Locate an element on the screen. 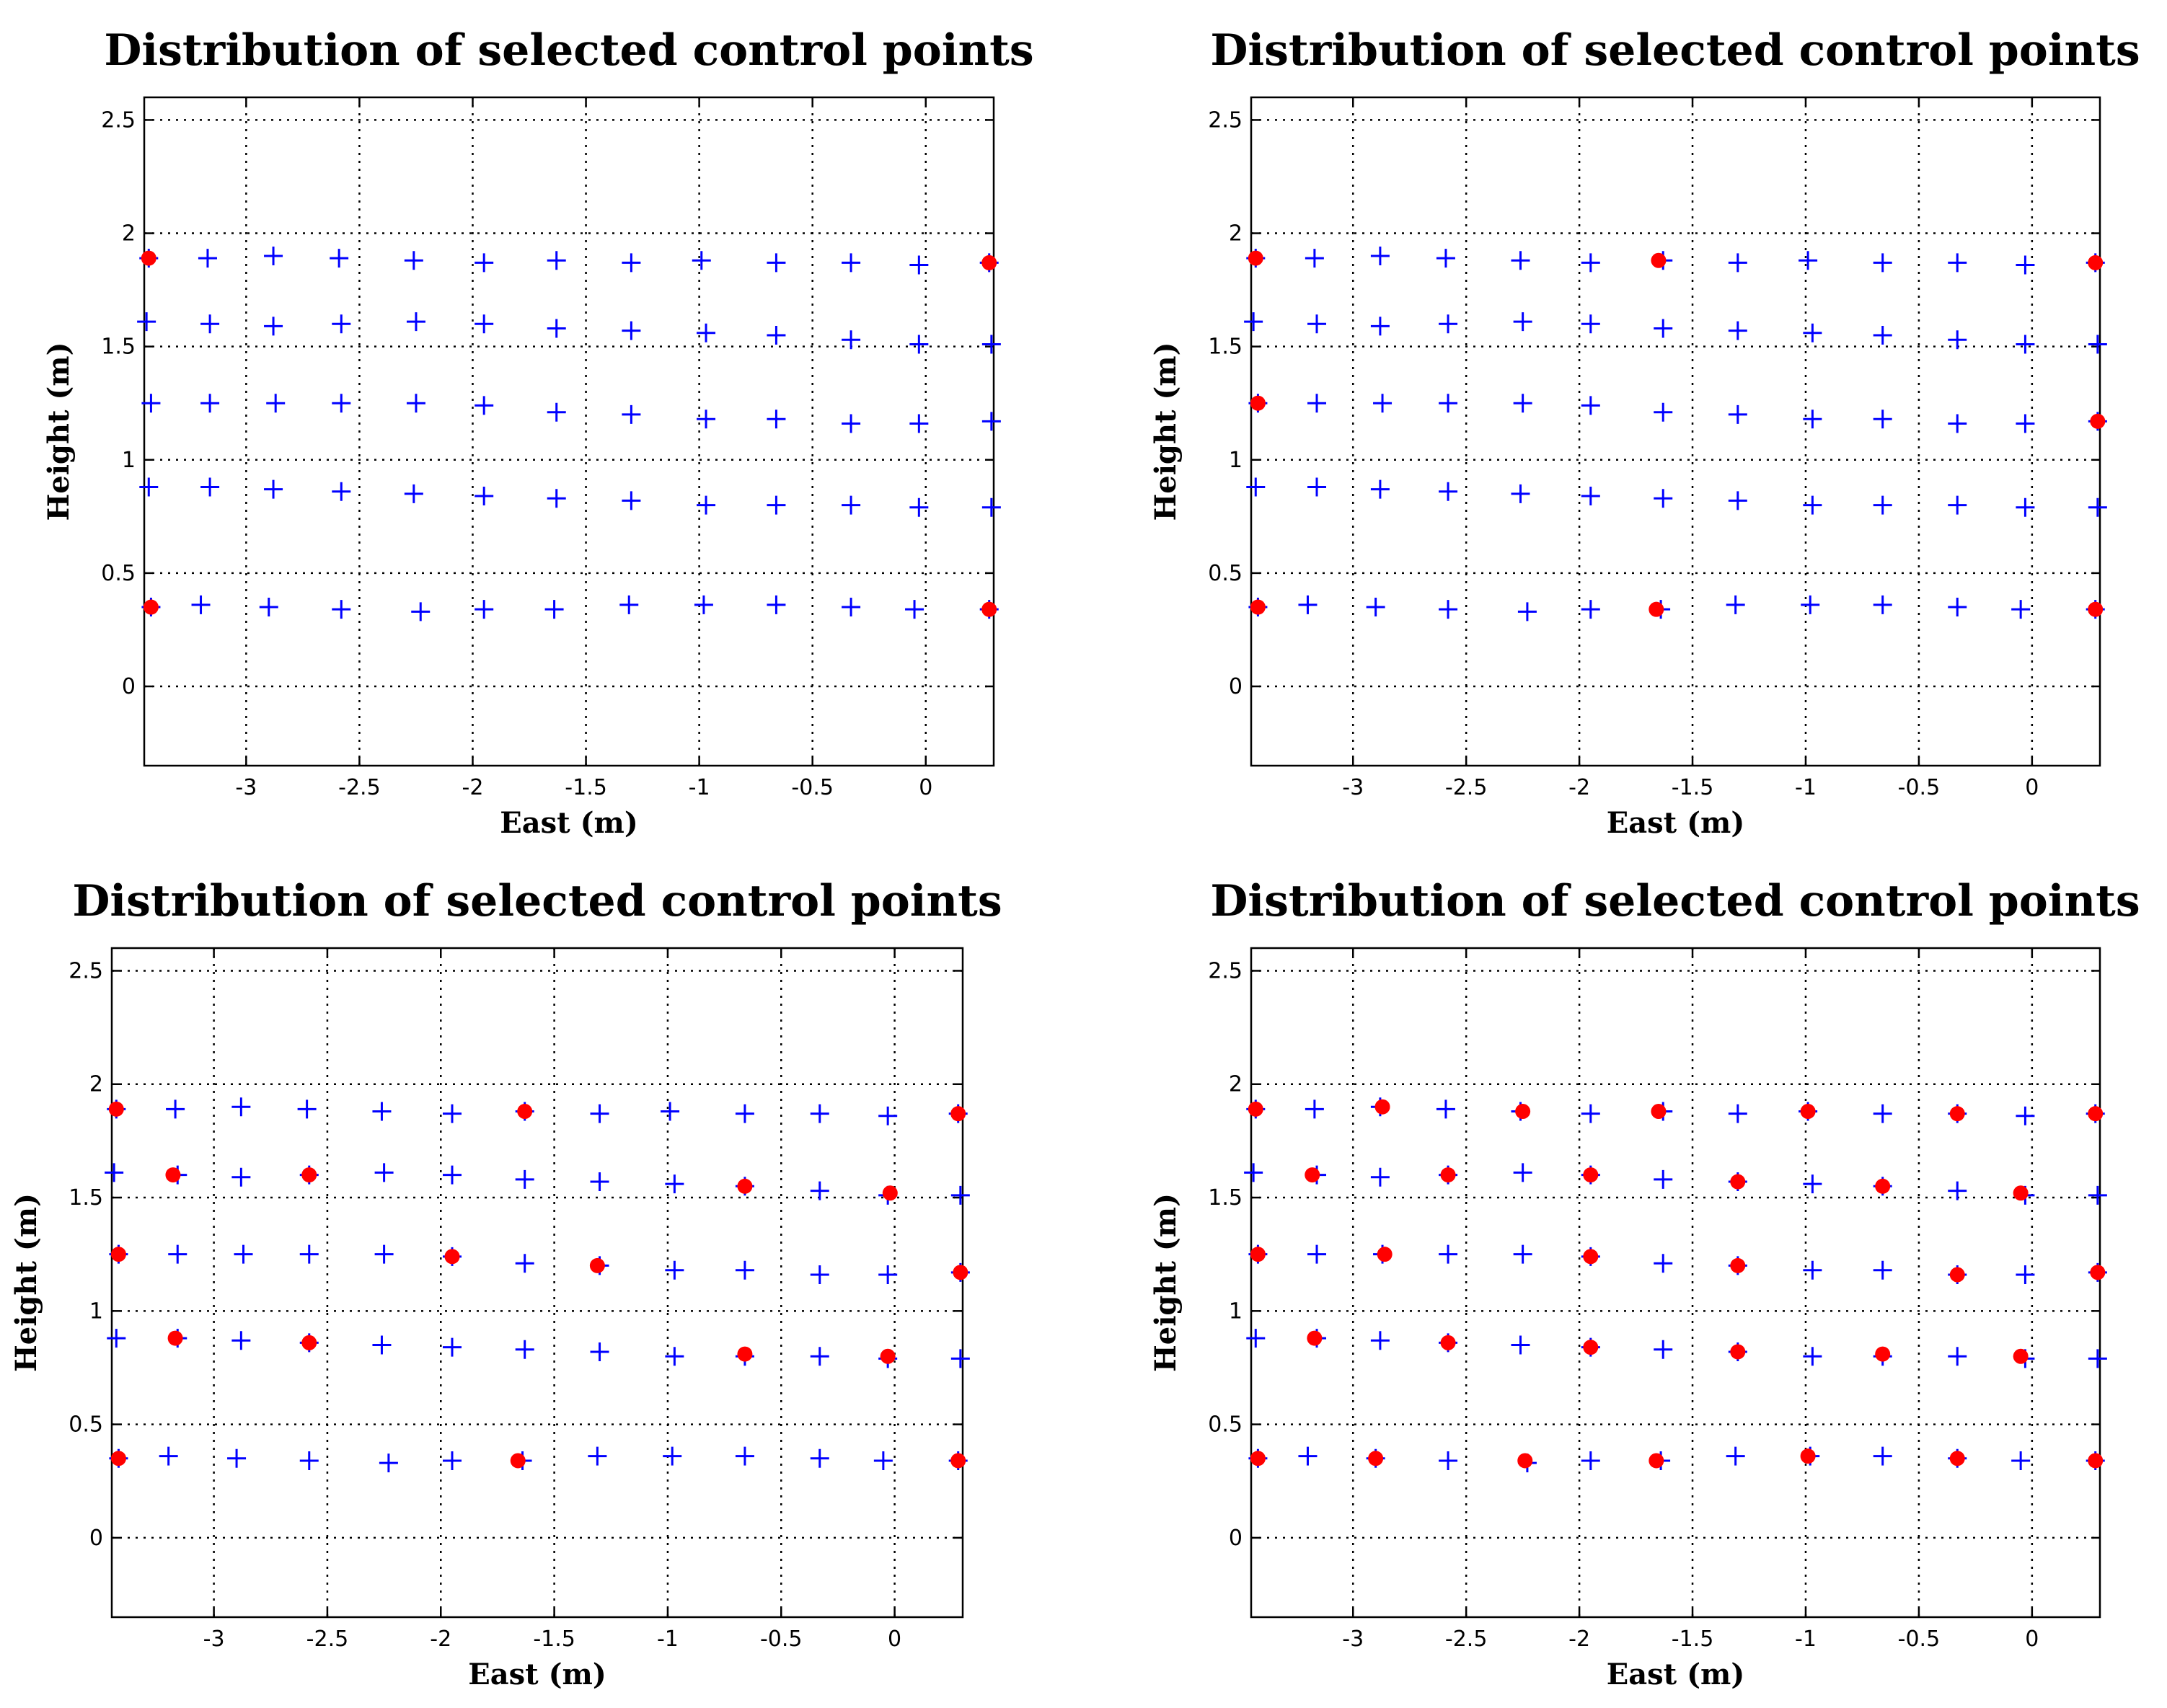  x-tick-label: 0 is located at coordinates (926, 787).